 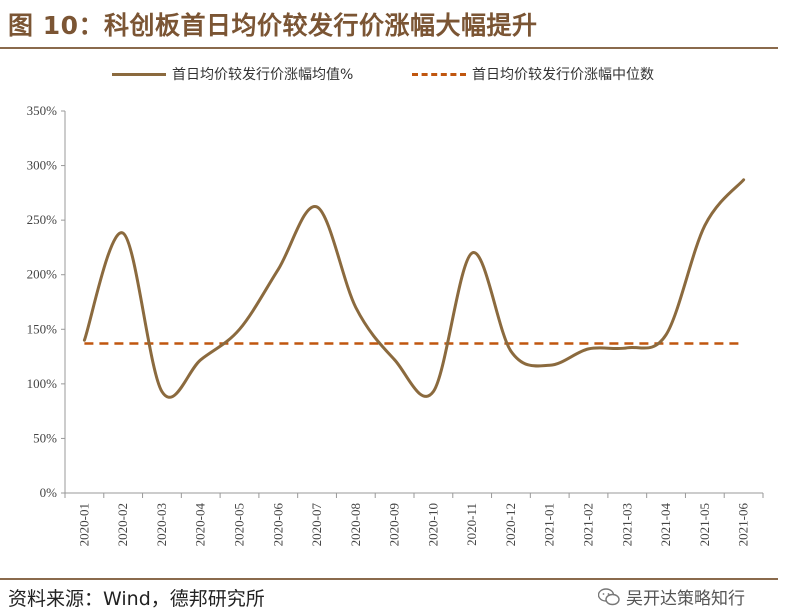 I want to click on x-tick-label: 2020-03, so click(x=161, y=524).